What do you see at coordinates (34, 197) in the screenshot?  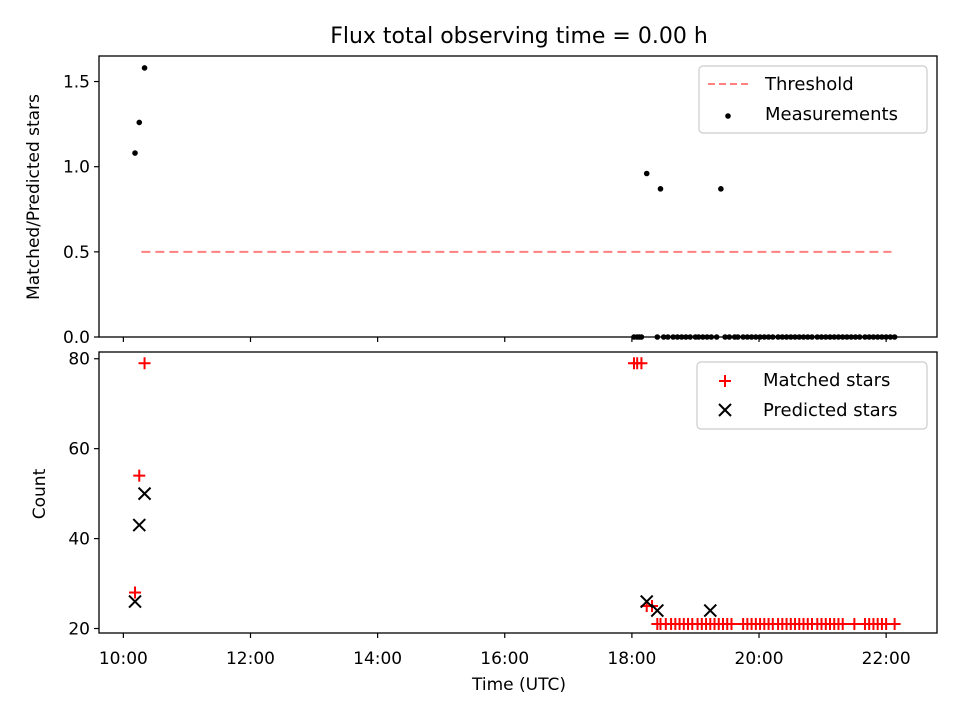 I see `top-y-axis-label: Matched/Predicted stars` at bounding box center [34, 197].